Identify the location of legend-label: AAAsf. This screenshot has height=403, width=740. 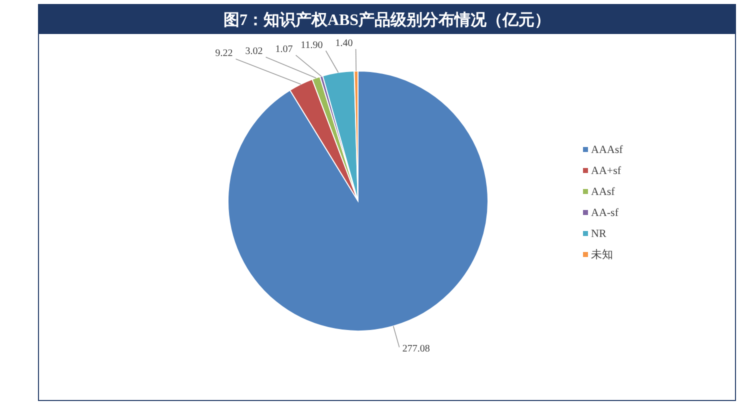
(607, 150).